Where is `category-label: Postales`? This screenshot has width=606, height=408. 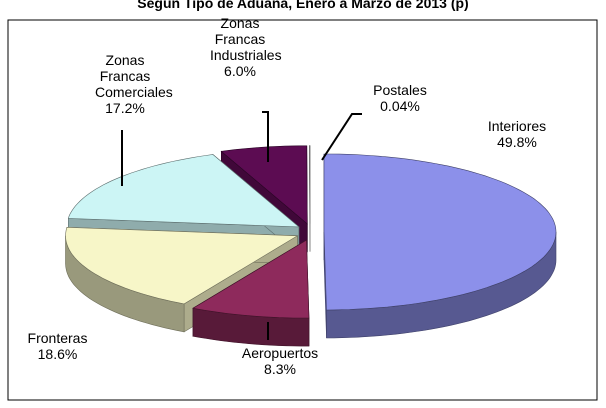 category-label: Postales is located at coordinates (400, 90).